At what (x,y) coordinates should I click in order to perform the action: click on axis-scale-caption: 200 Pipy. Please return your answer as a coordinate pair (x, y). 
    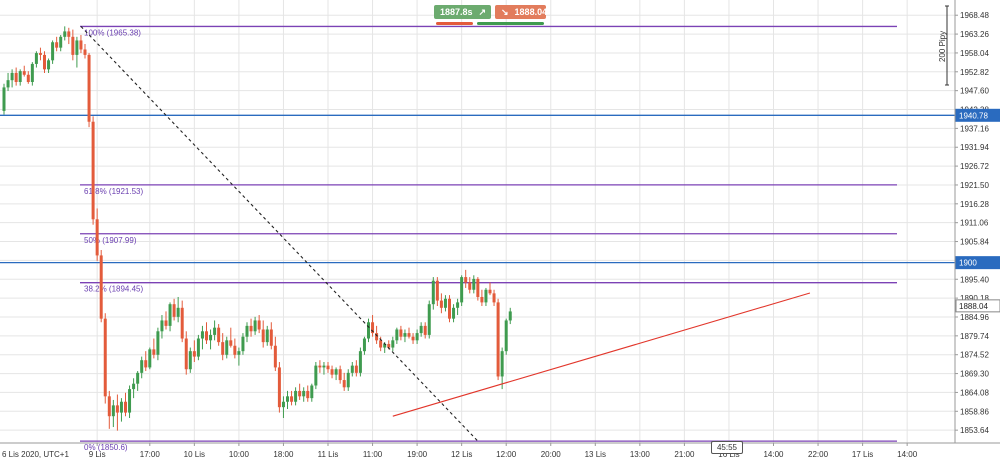
    Looking at the image, I should click on (942, 46).